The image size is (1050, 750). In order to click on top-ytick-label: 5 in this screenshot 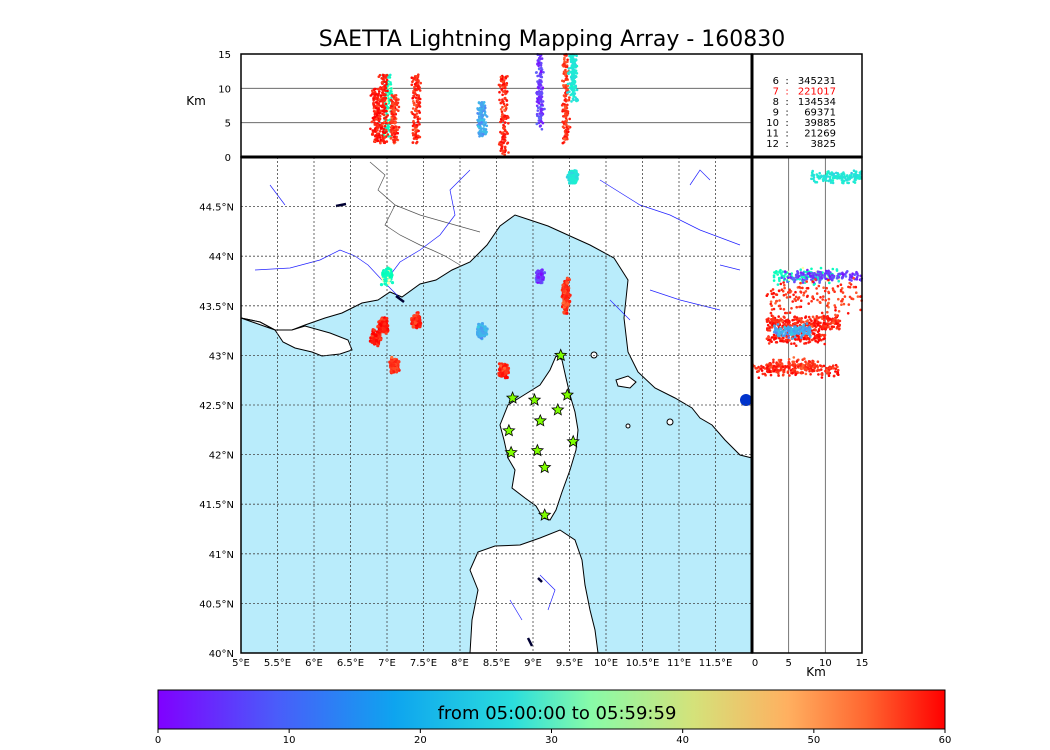, I will do `click(228, 124)`.